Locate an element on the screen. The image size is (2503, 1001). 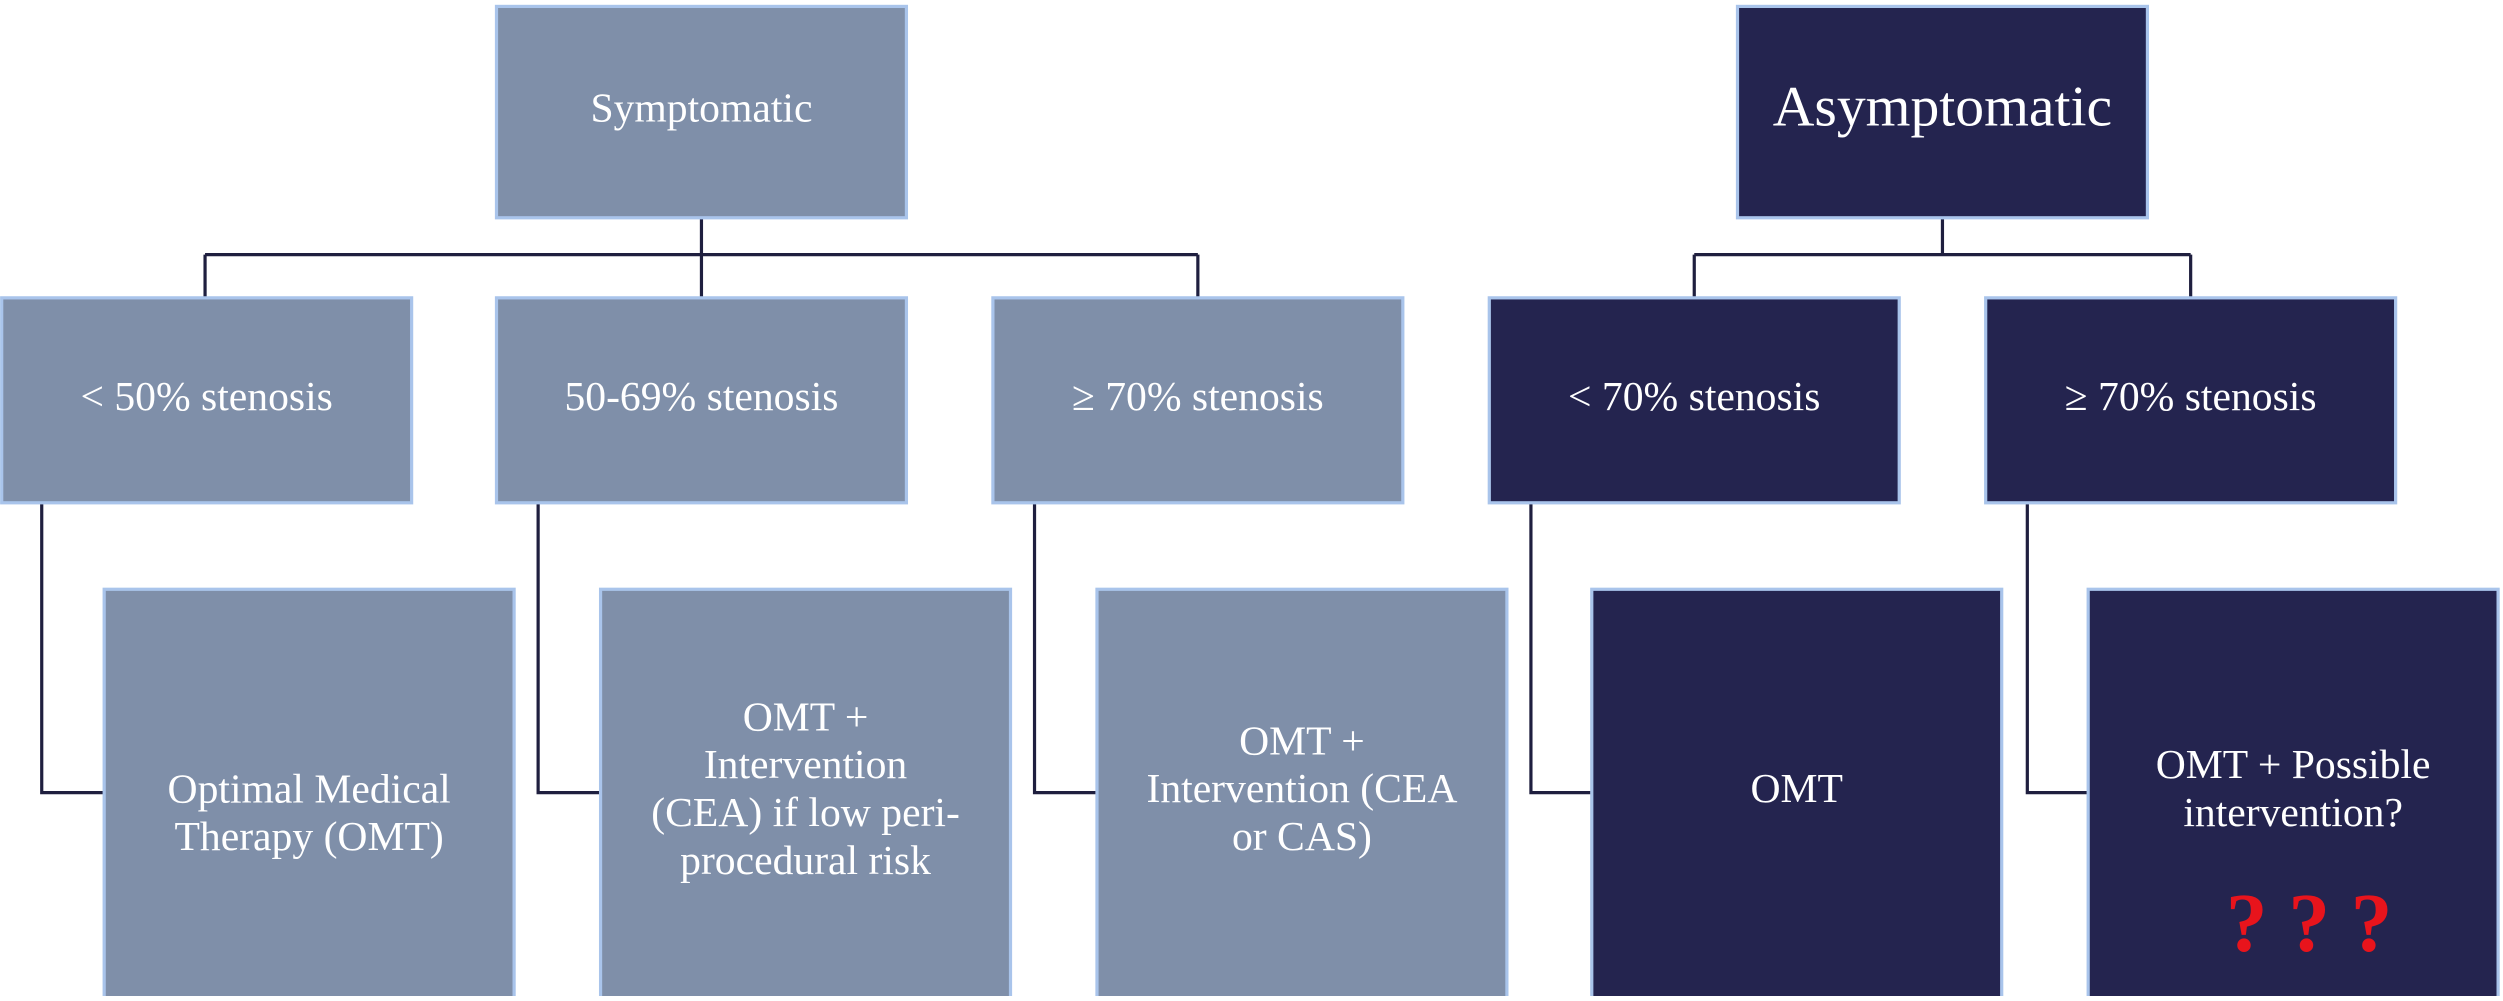
node-label: Therapy (OMT) is located at coordinates (308, 837).